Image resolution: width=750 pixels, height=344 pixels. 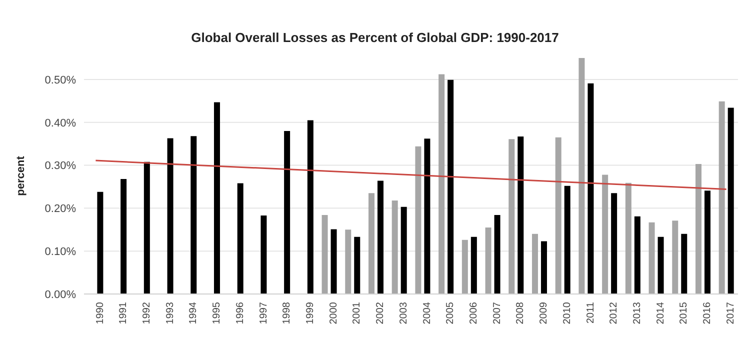 What do you see at coordinates (567, 313) in the screenshot?
I see `x-tick-label: 2010` at bounding box center [567, 313].